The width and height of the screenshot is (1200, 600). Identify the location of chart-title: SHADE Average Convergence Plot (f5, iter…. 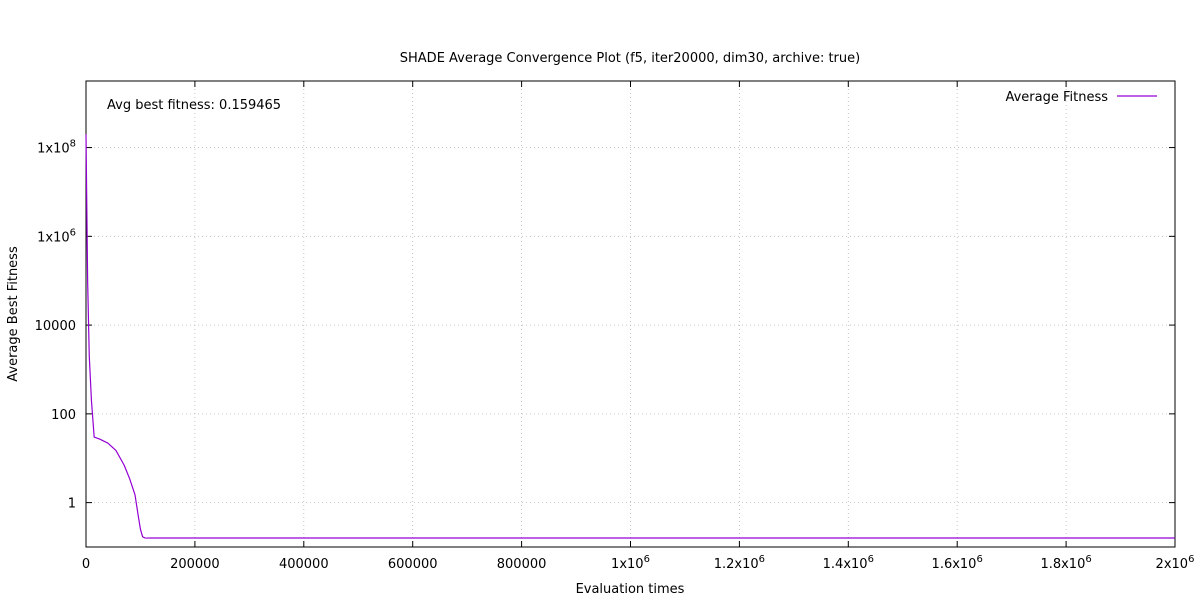
(630, 58).